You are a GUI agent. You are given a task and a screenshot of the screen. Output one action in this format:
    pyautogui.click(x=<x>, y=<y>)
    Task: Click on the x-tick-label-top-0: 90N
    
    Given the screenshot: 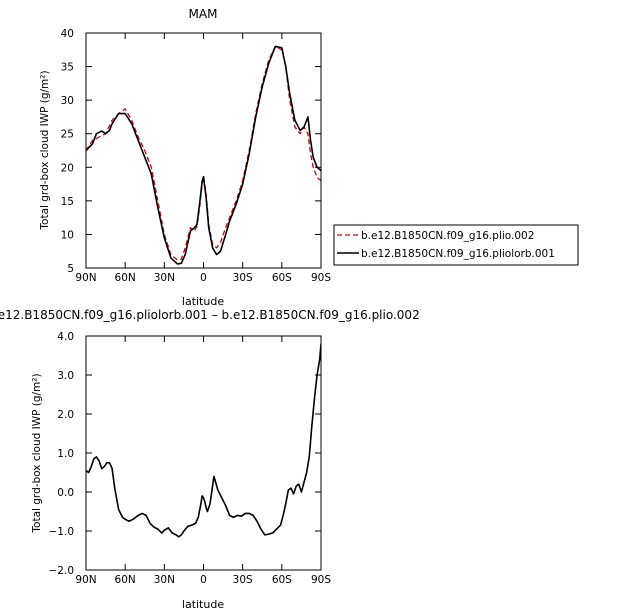 What is the action you would take?
    pyautogui.click(x=85, y=278)
    